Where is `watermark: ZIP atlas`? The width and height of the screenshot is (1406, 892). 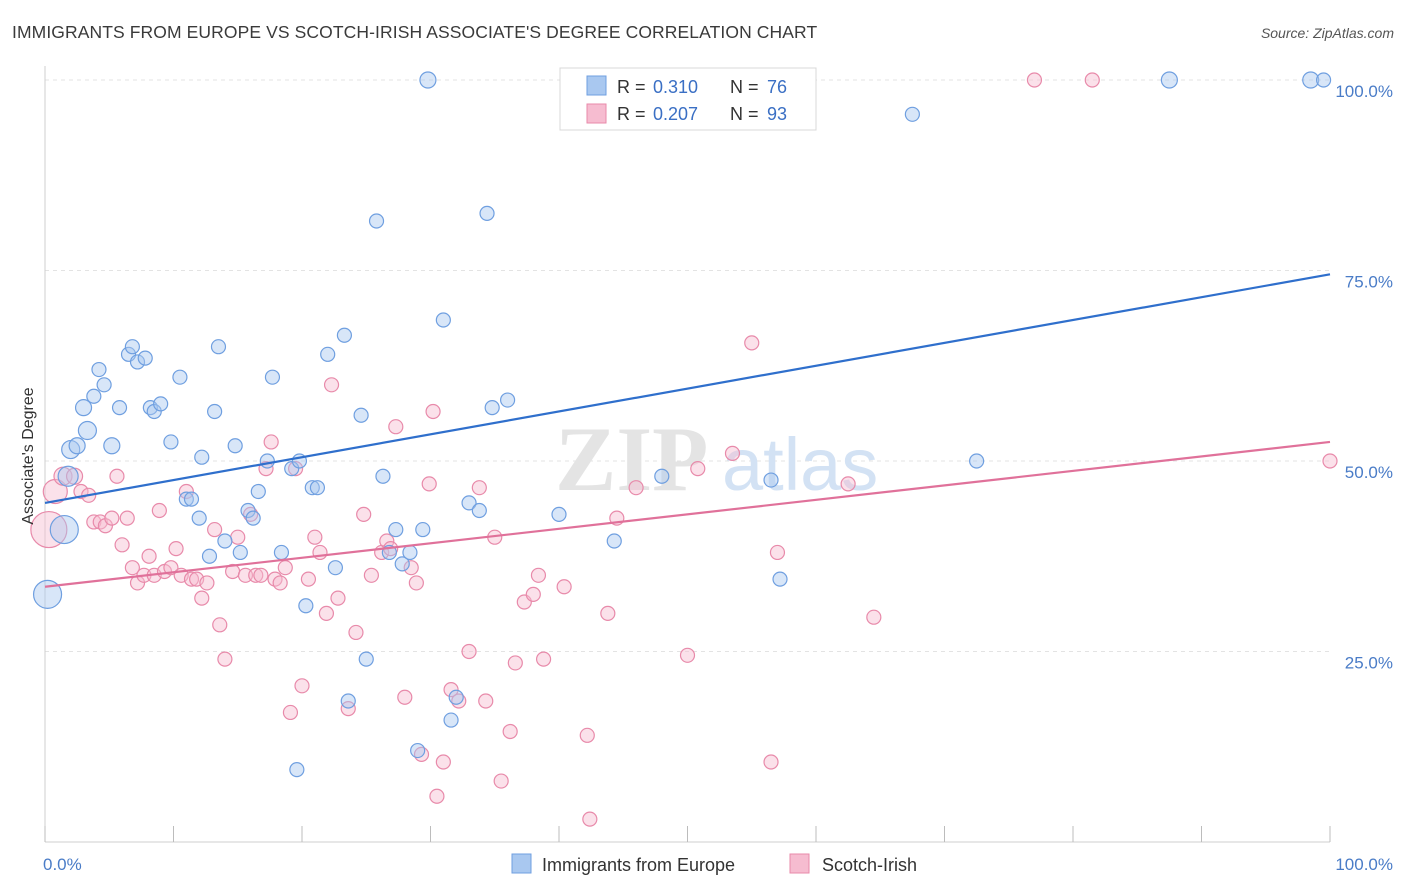 watermark: ZIP atlas is located at coordinates (716, 459).